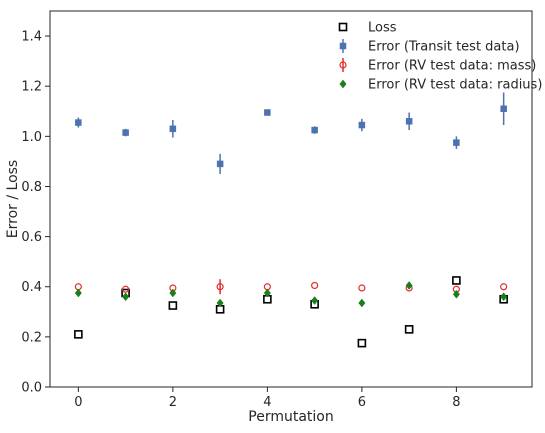 Image resolution: width=545 pixels, height=433 pixels. I want to click on x-tick-label: 6, so click(362, 402).